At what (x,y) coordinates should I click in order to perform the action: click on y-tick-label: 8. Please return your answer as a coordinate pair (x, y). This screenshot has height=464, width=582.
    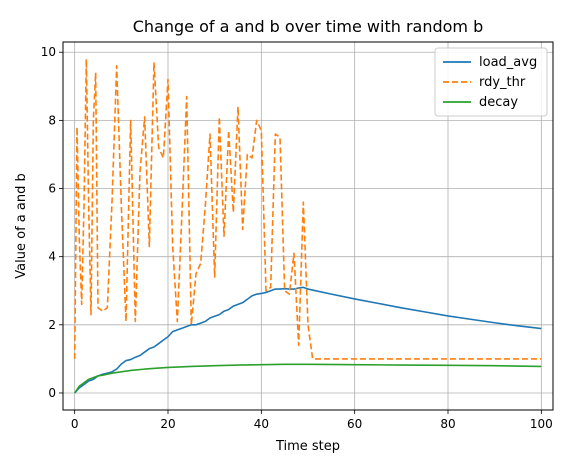
    Looking at the image, I should click on (52, 120).